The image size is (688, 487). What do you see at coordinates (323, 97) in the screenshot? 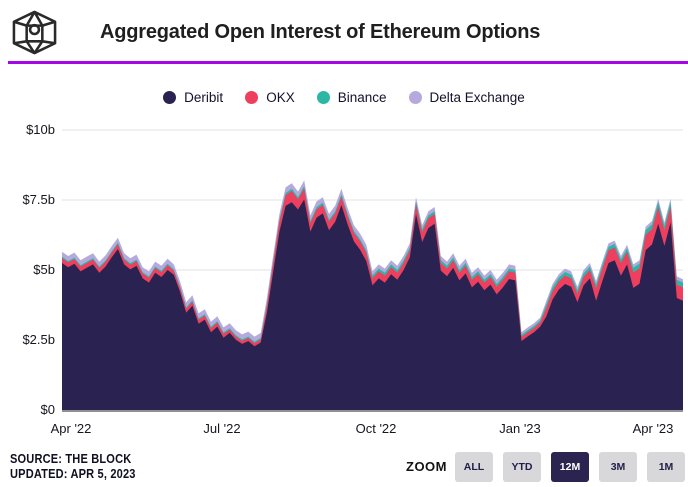
I see `binance-dot-icon` at bounding box center [323, 97].